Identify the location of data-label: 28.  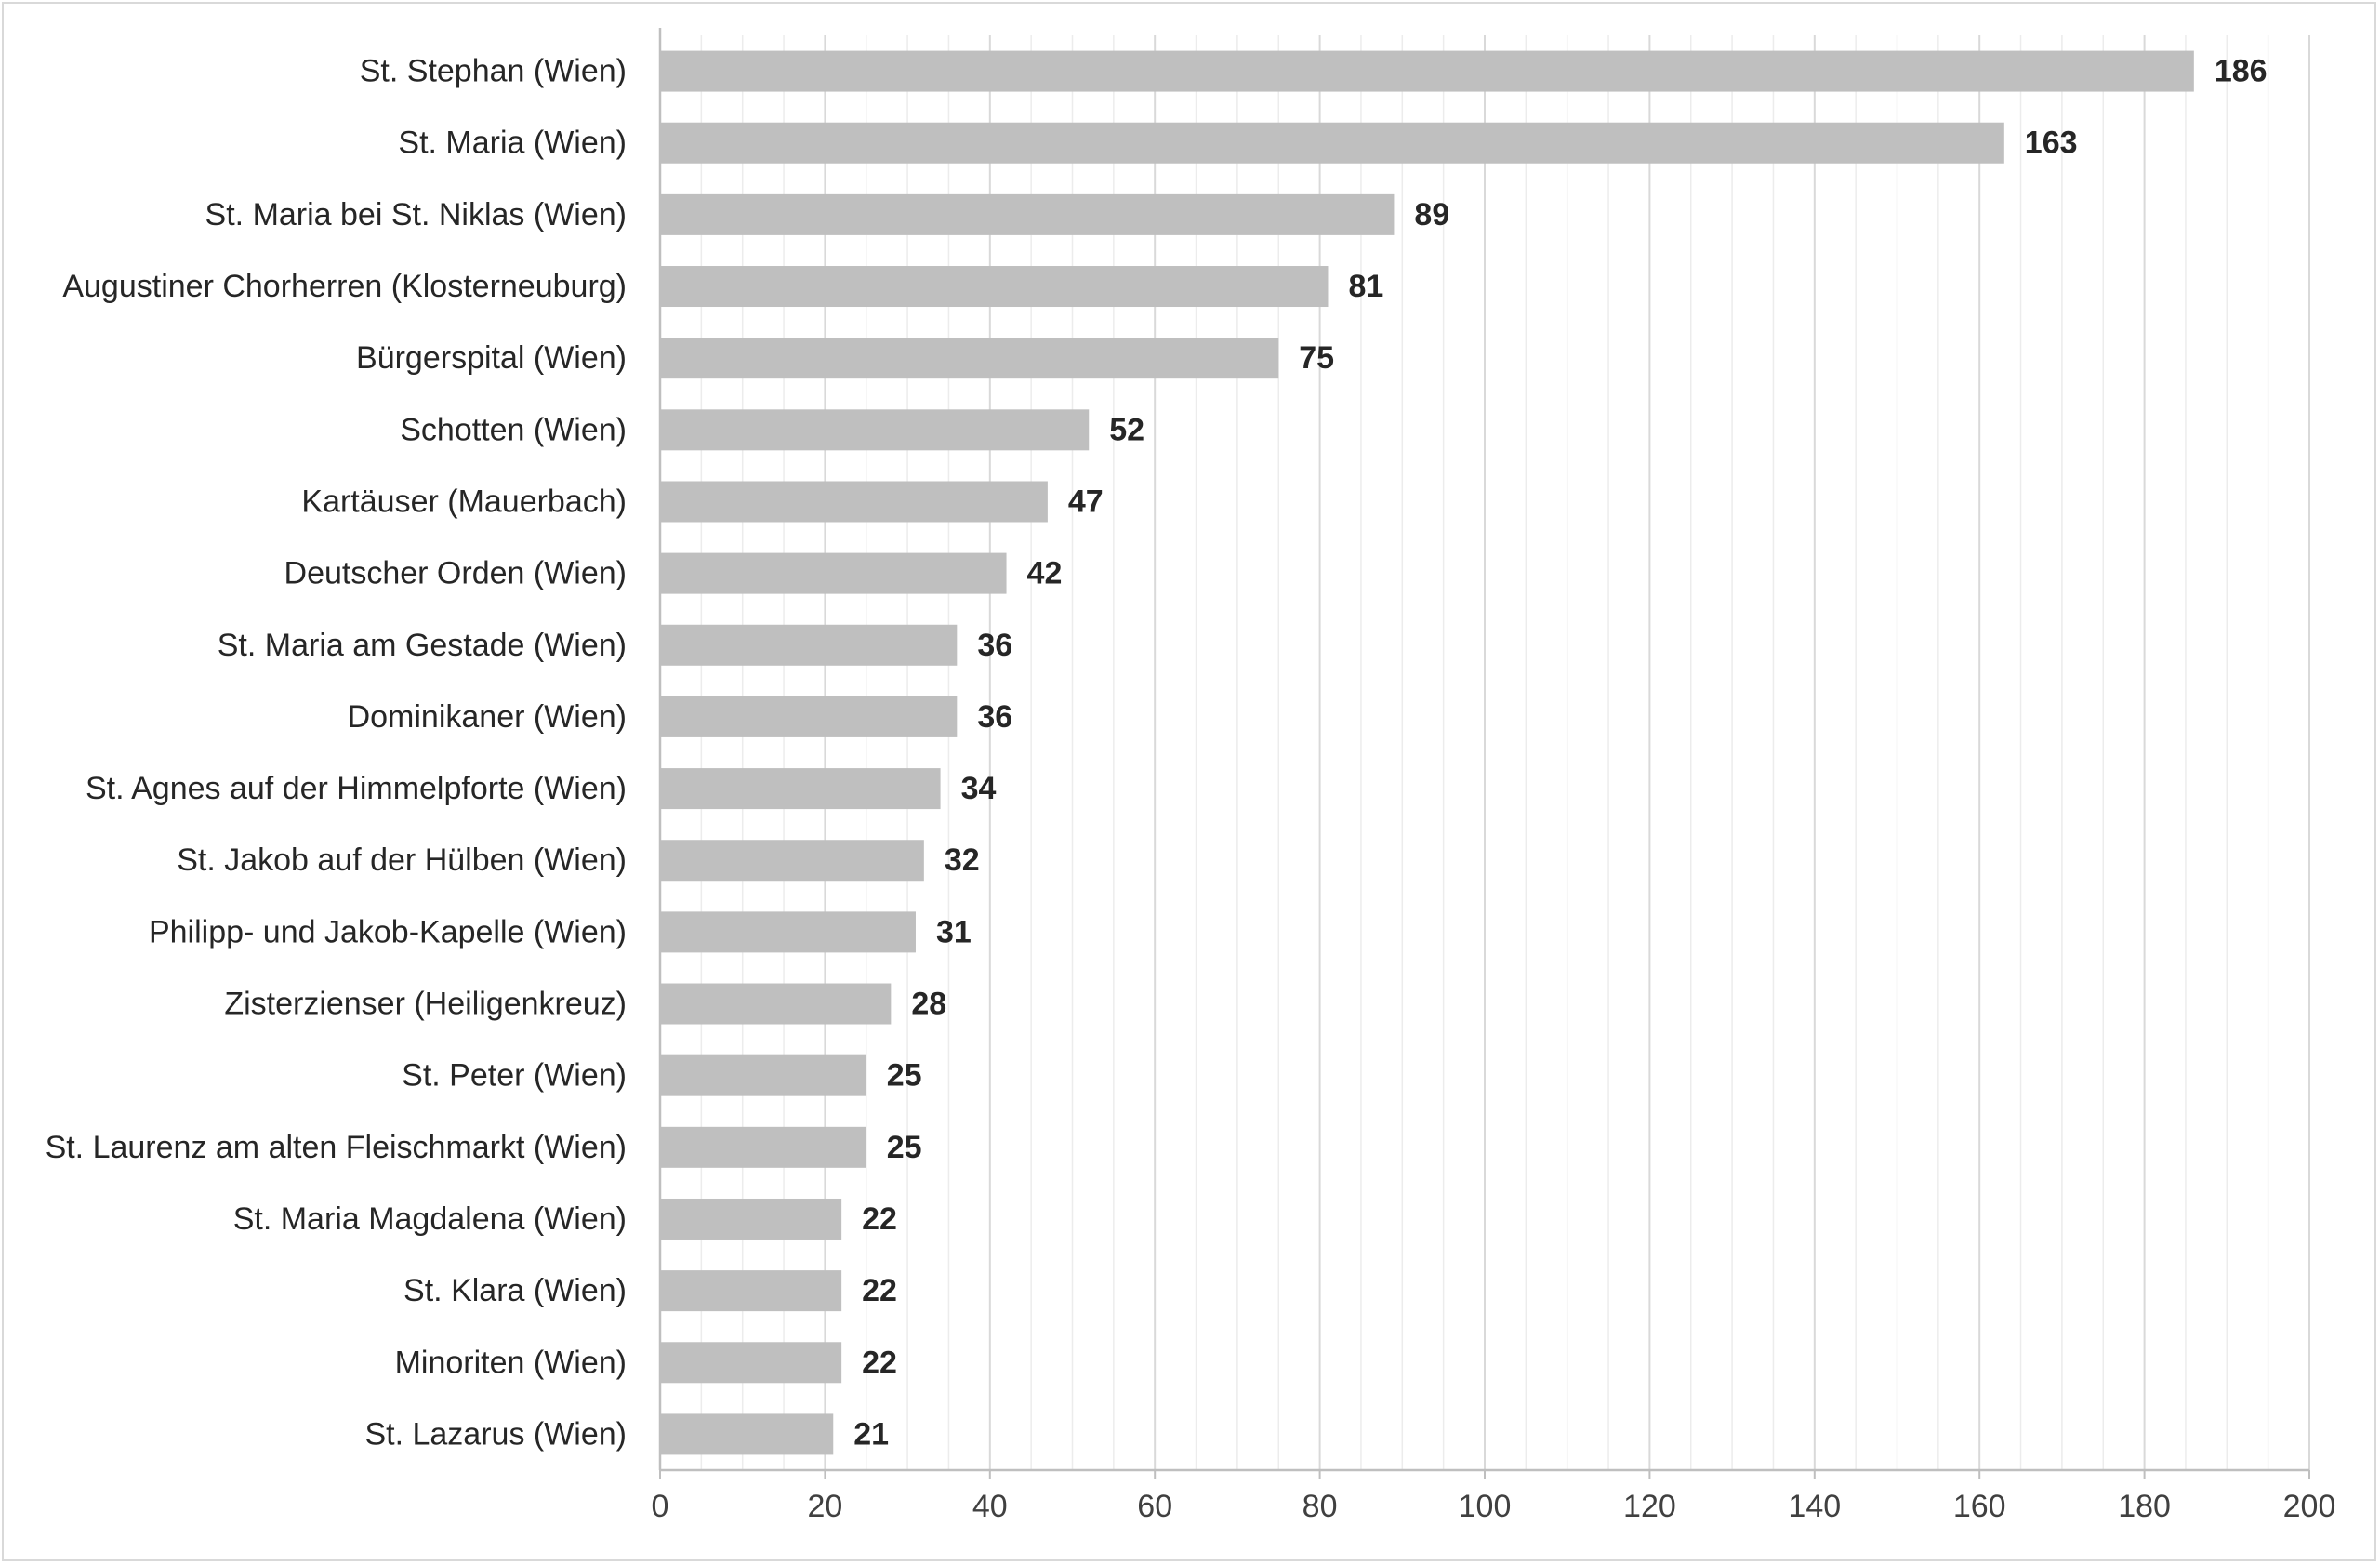
(928, 1004).